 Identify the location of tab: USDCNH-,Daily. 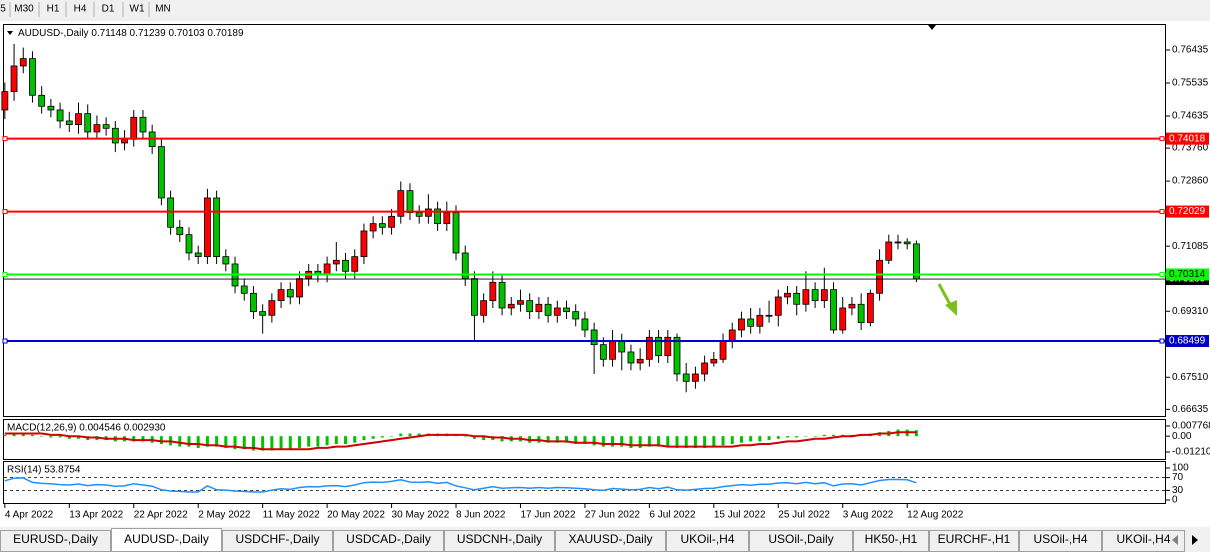
(499, 541).